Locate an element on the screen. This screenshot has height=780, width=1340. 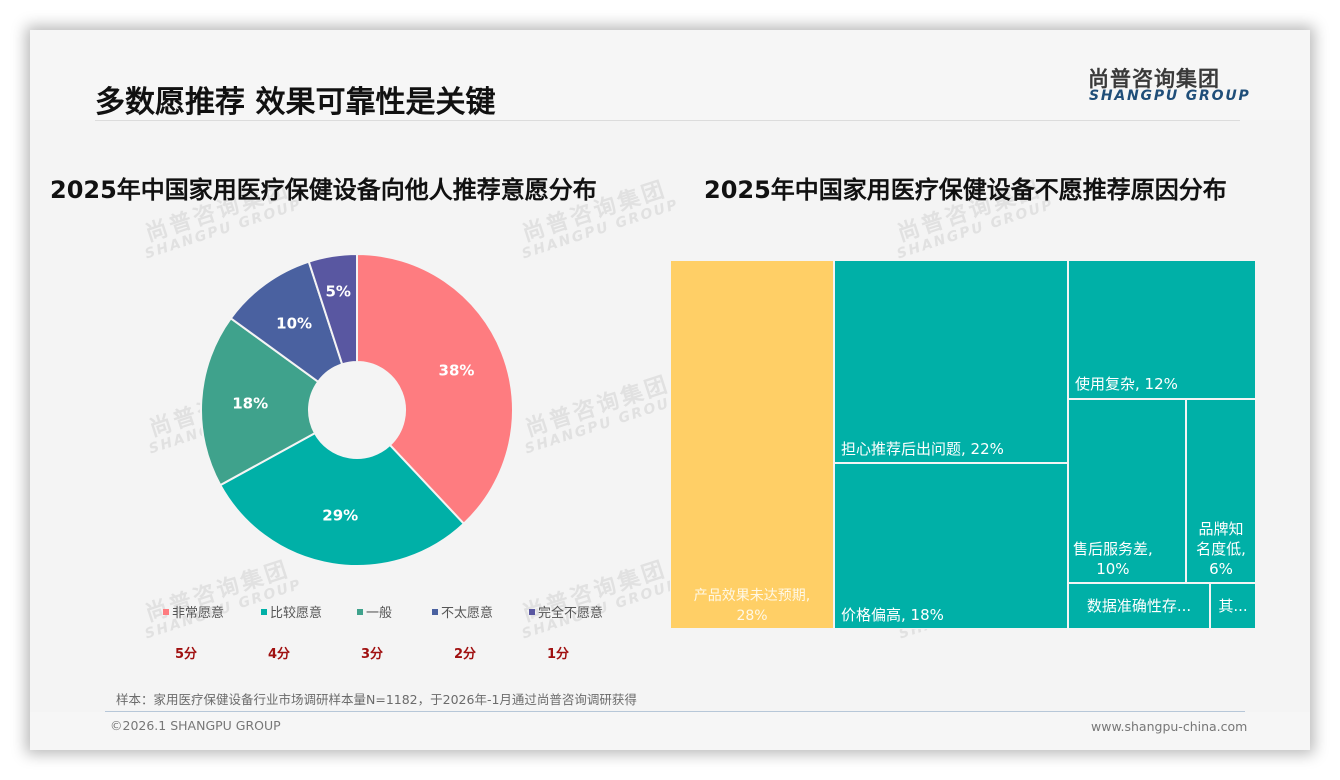
tile-value: 6% is located at coordinates (1221, 569).